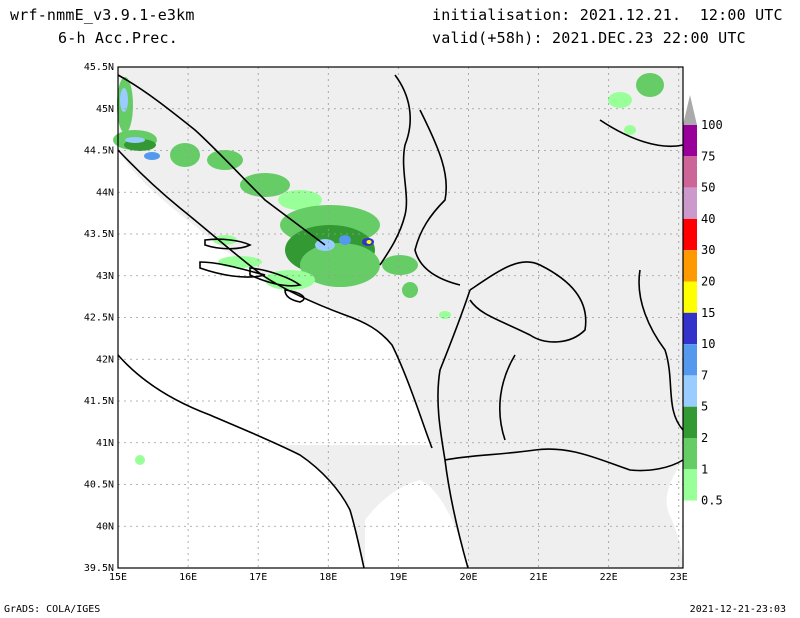 This screenshot has height=618, width=800. I want to click on lat-tick-label: 43N, so click(105, 276).